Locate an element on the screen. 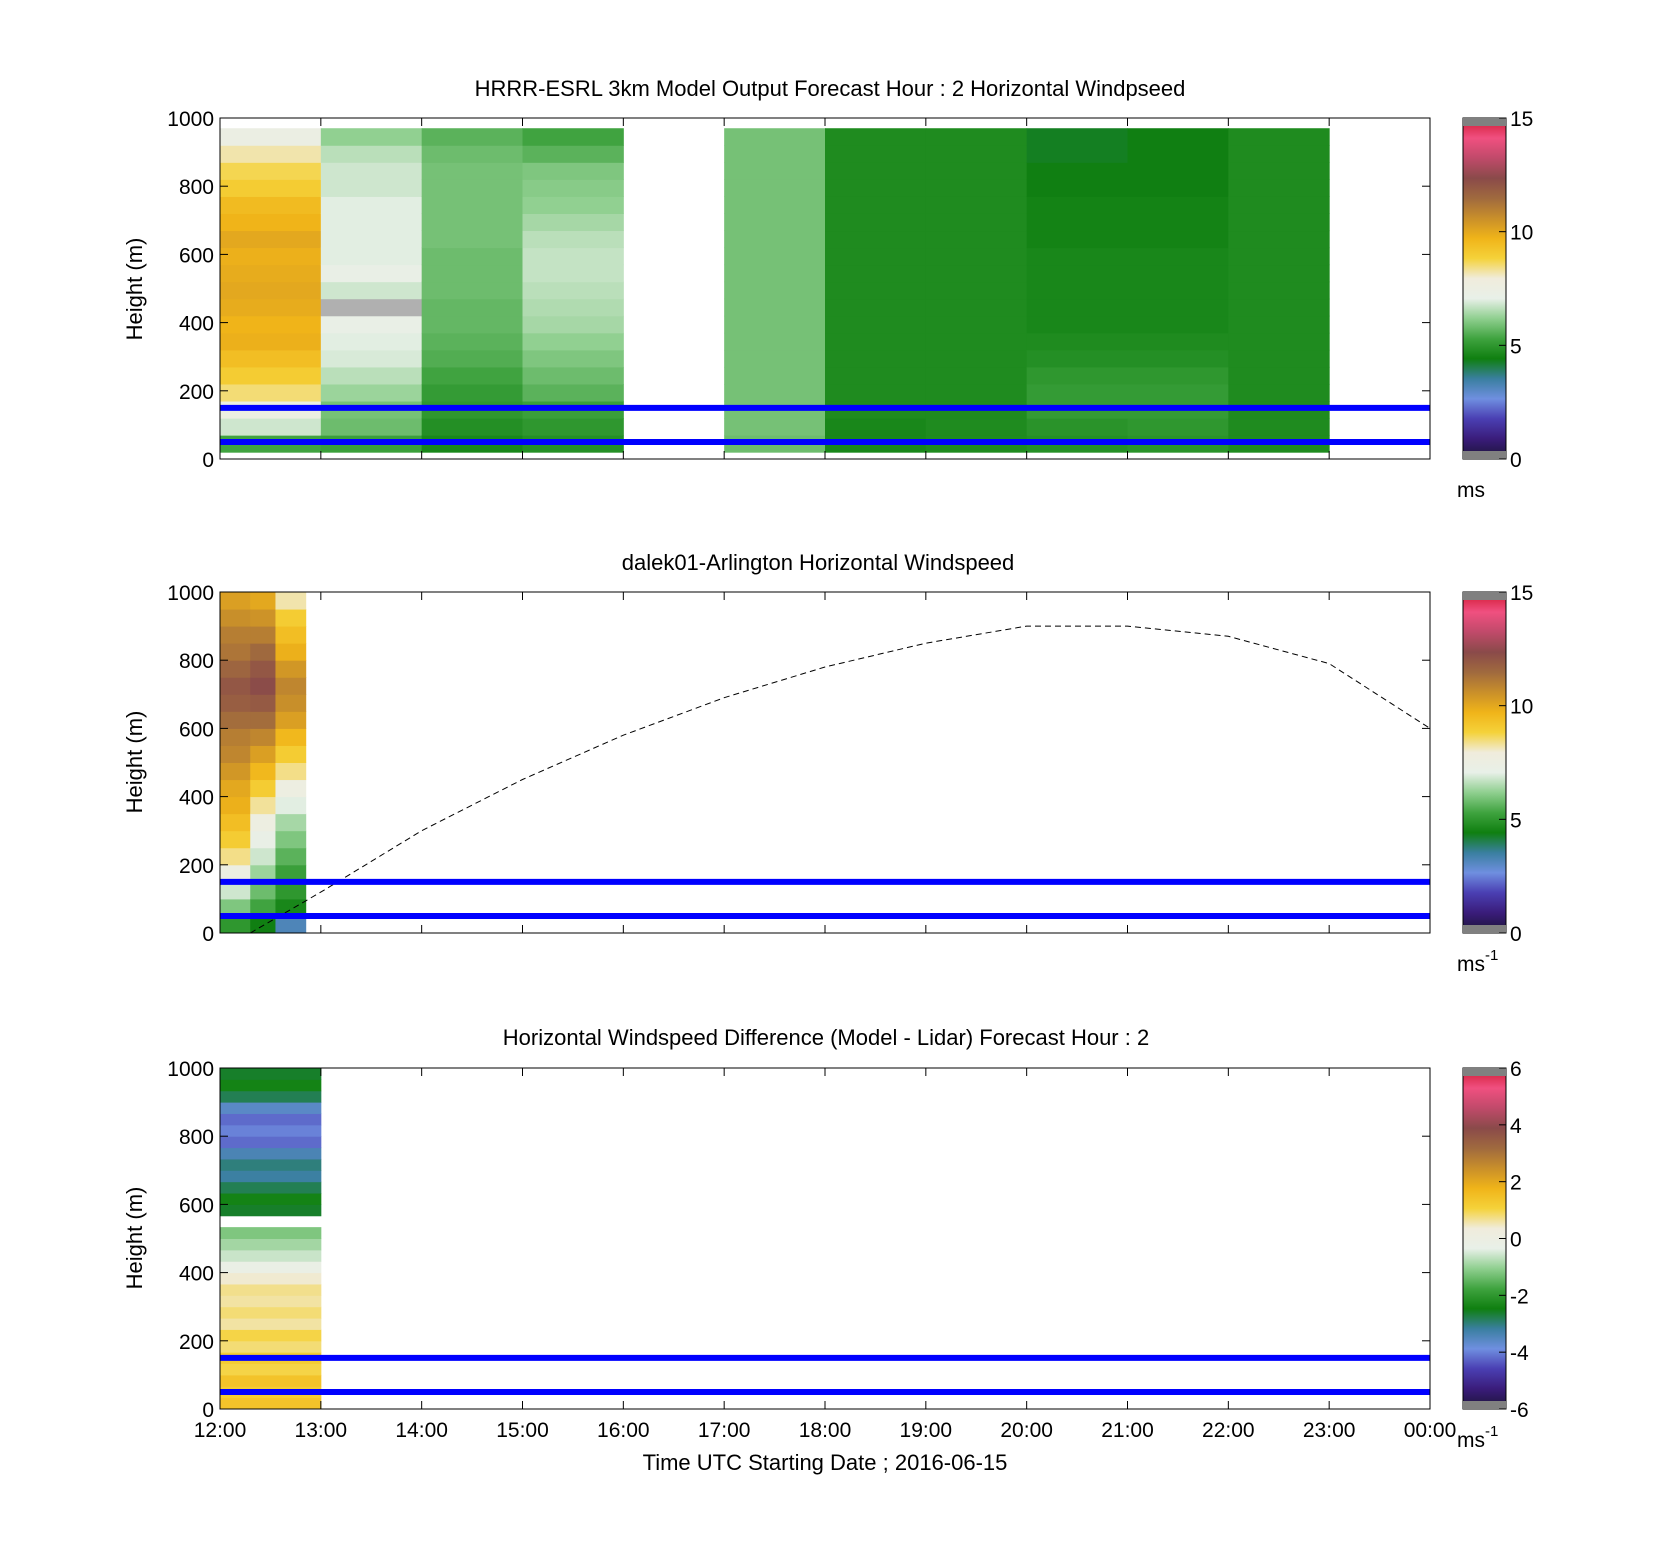 This screenshot has width=1680, height=1561. colorbar-unit: ms is located at coordinates (1471, 490).